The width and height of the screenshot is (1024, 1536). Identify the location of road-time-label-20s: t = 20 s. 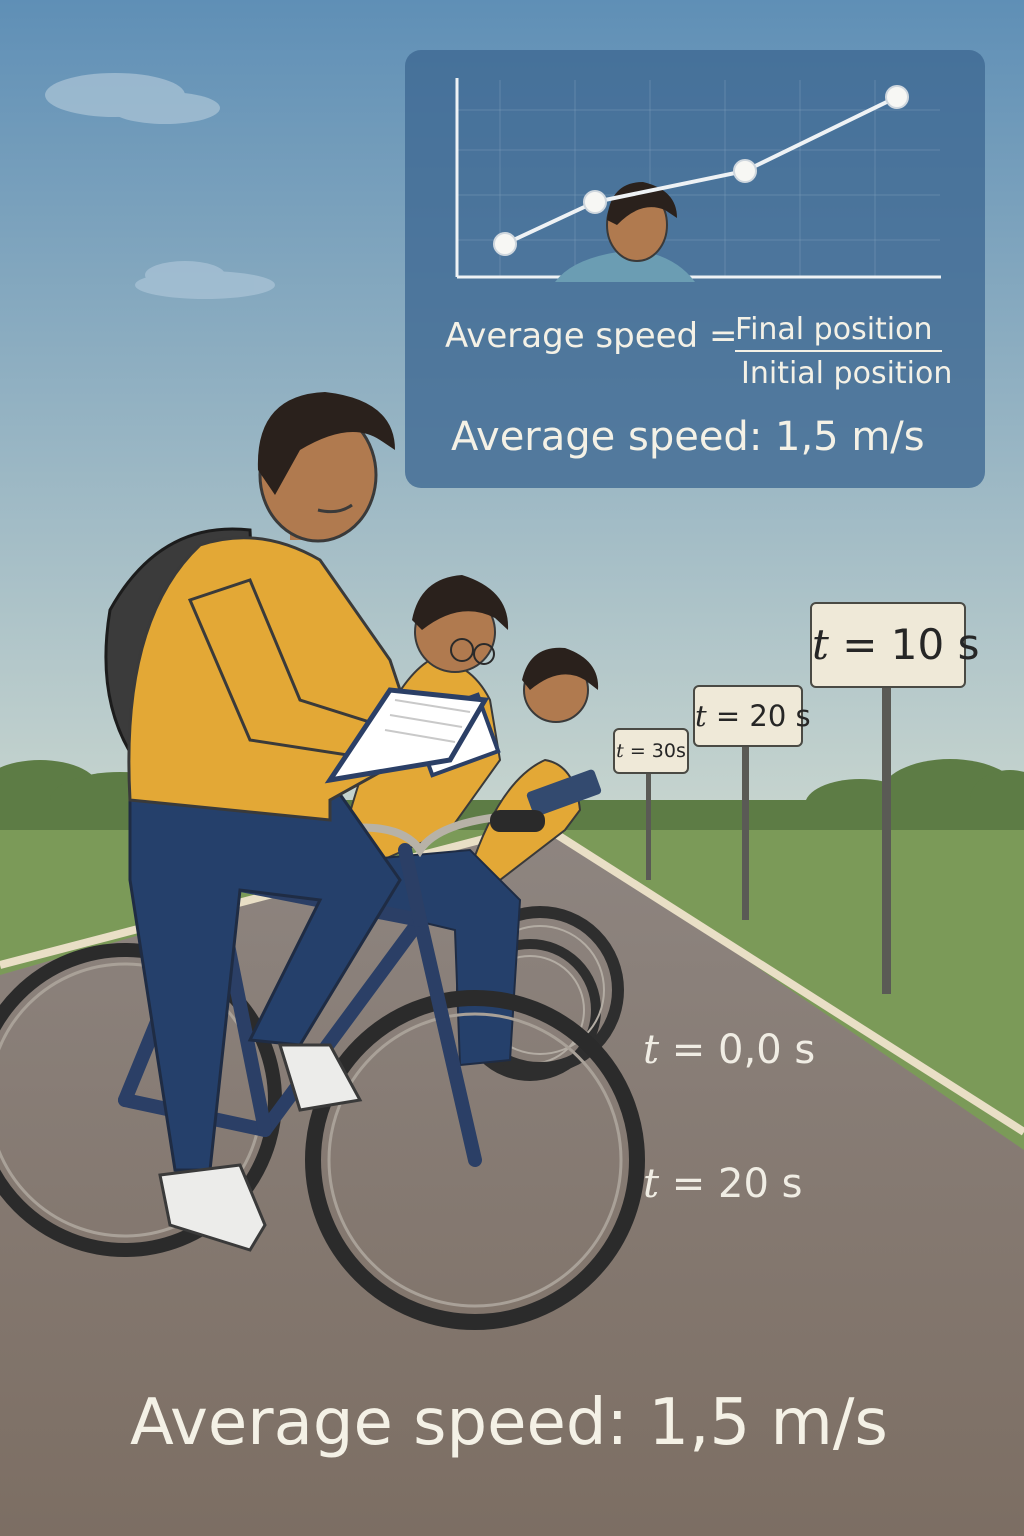
(722, 1184).